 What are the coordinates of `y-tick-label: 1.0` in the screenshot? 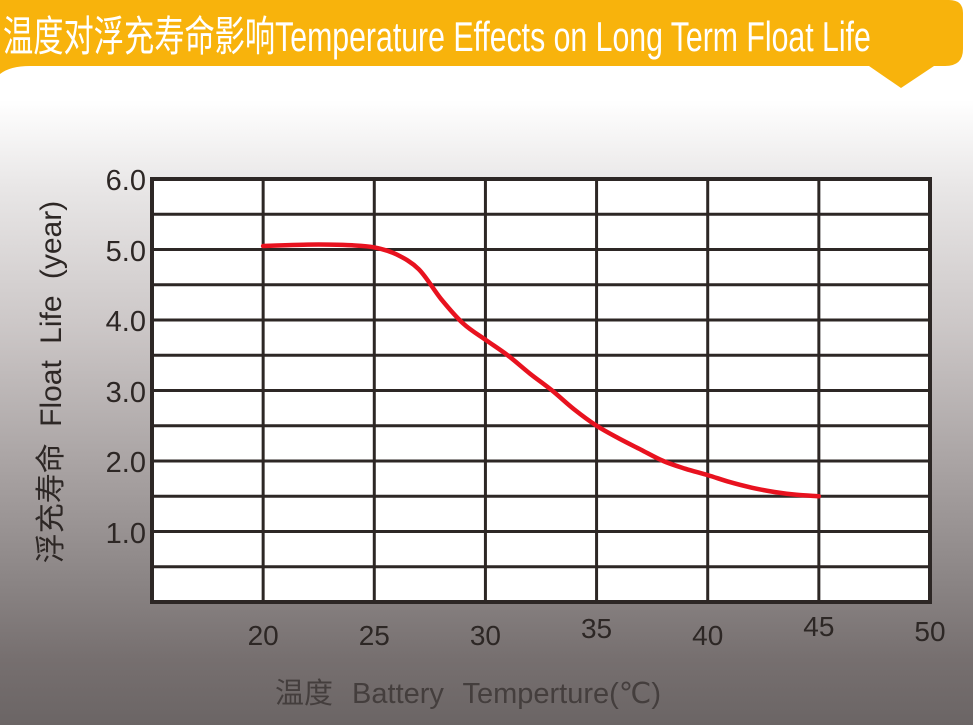 It's located at (125, 533).